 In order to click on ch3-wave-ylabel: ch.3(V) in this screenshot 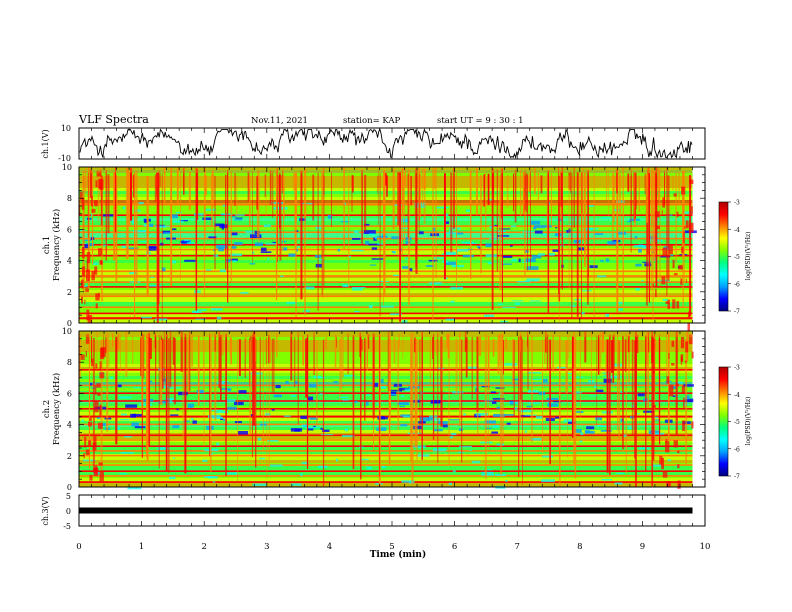, I will do `click(45, 510)`.